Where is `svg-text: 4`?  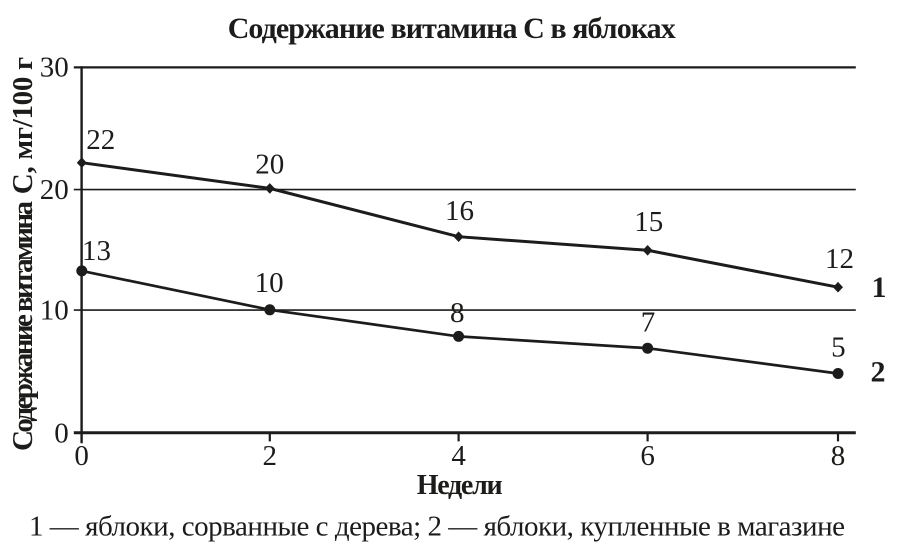
svg-text: 4 is located at coordinates (458, 456).